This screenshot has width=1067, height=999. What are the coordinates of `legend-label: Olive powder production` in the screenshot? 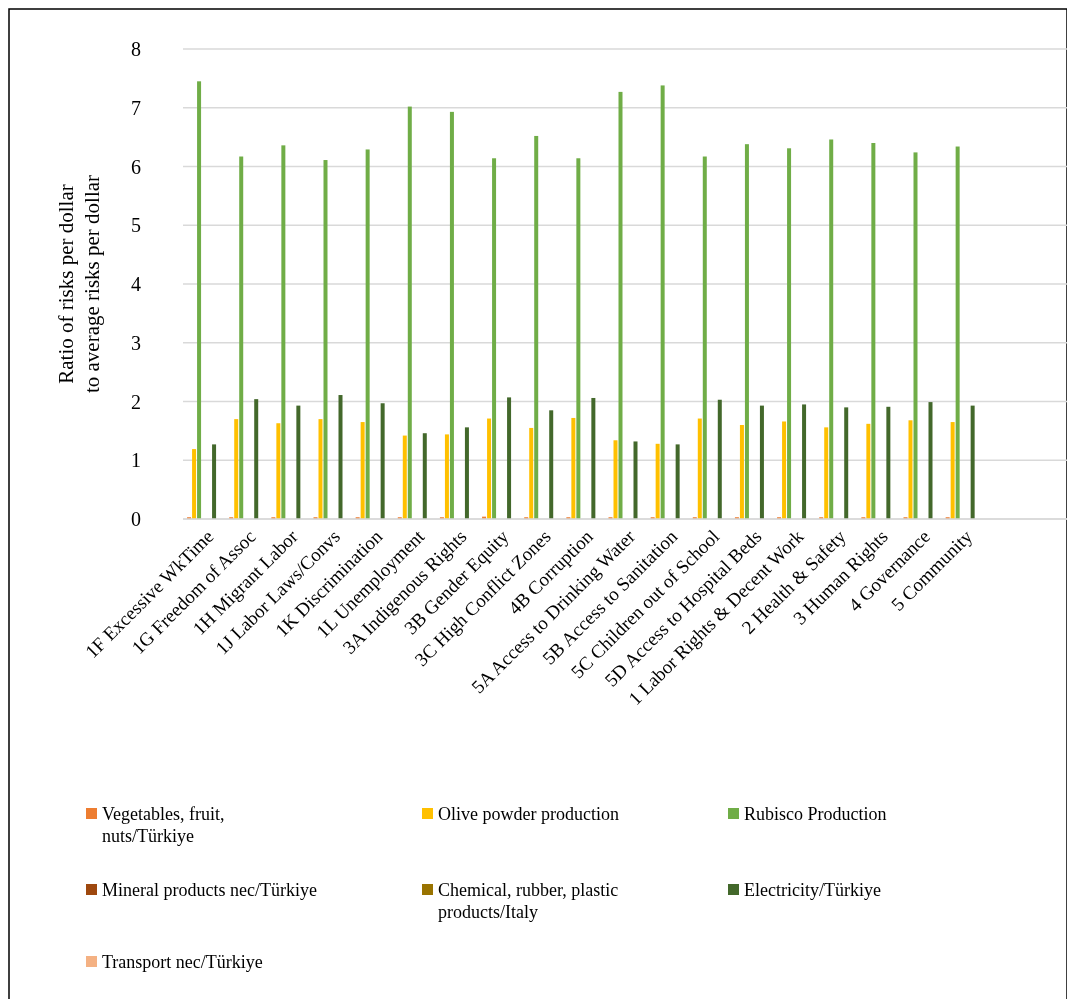 It's located at (528, 814).